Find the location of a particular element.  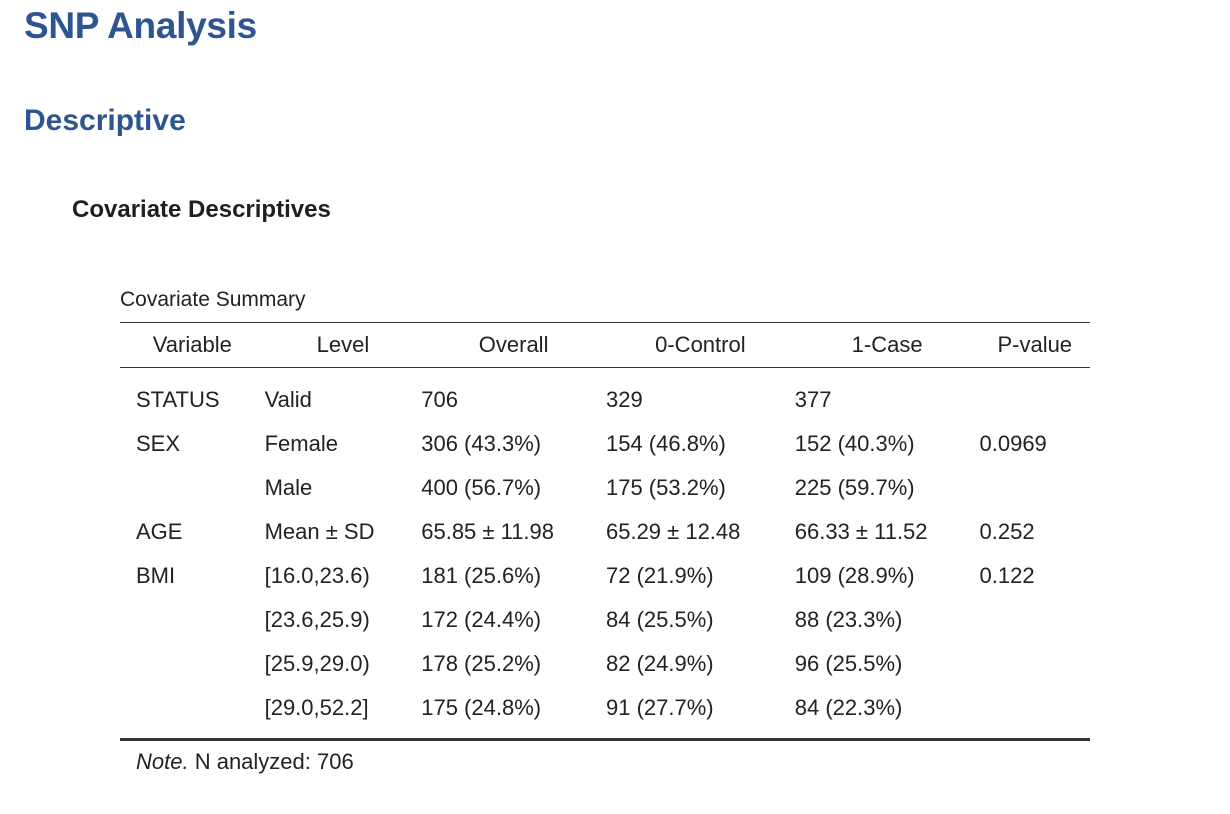

cell-overall: 178 (25.2%) is located at coordinates (481, 663).